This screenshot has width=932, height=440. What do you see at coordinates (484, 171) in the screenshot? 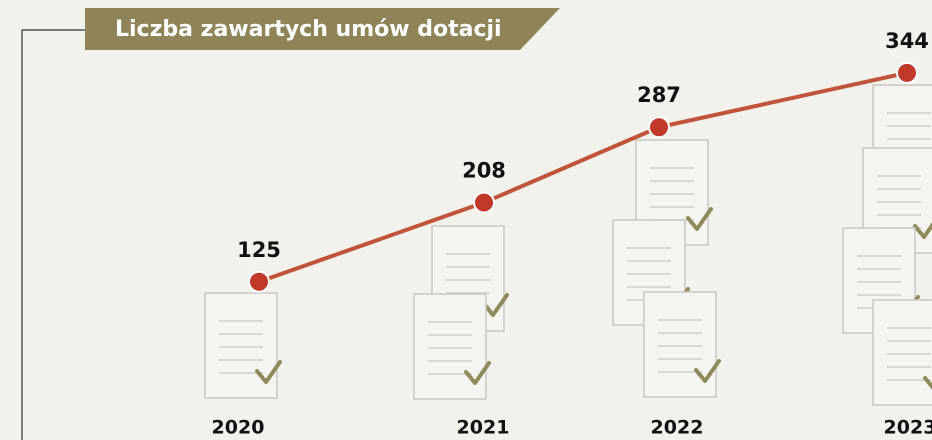
I see `data-label: 208` at bounding box center [484, 171].